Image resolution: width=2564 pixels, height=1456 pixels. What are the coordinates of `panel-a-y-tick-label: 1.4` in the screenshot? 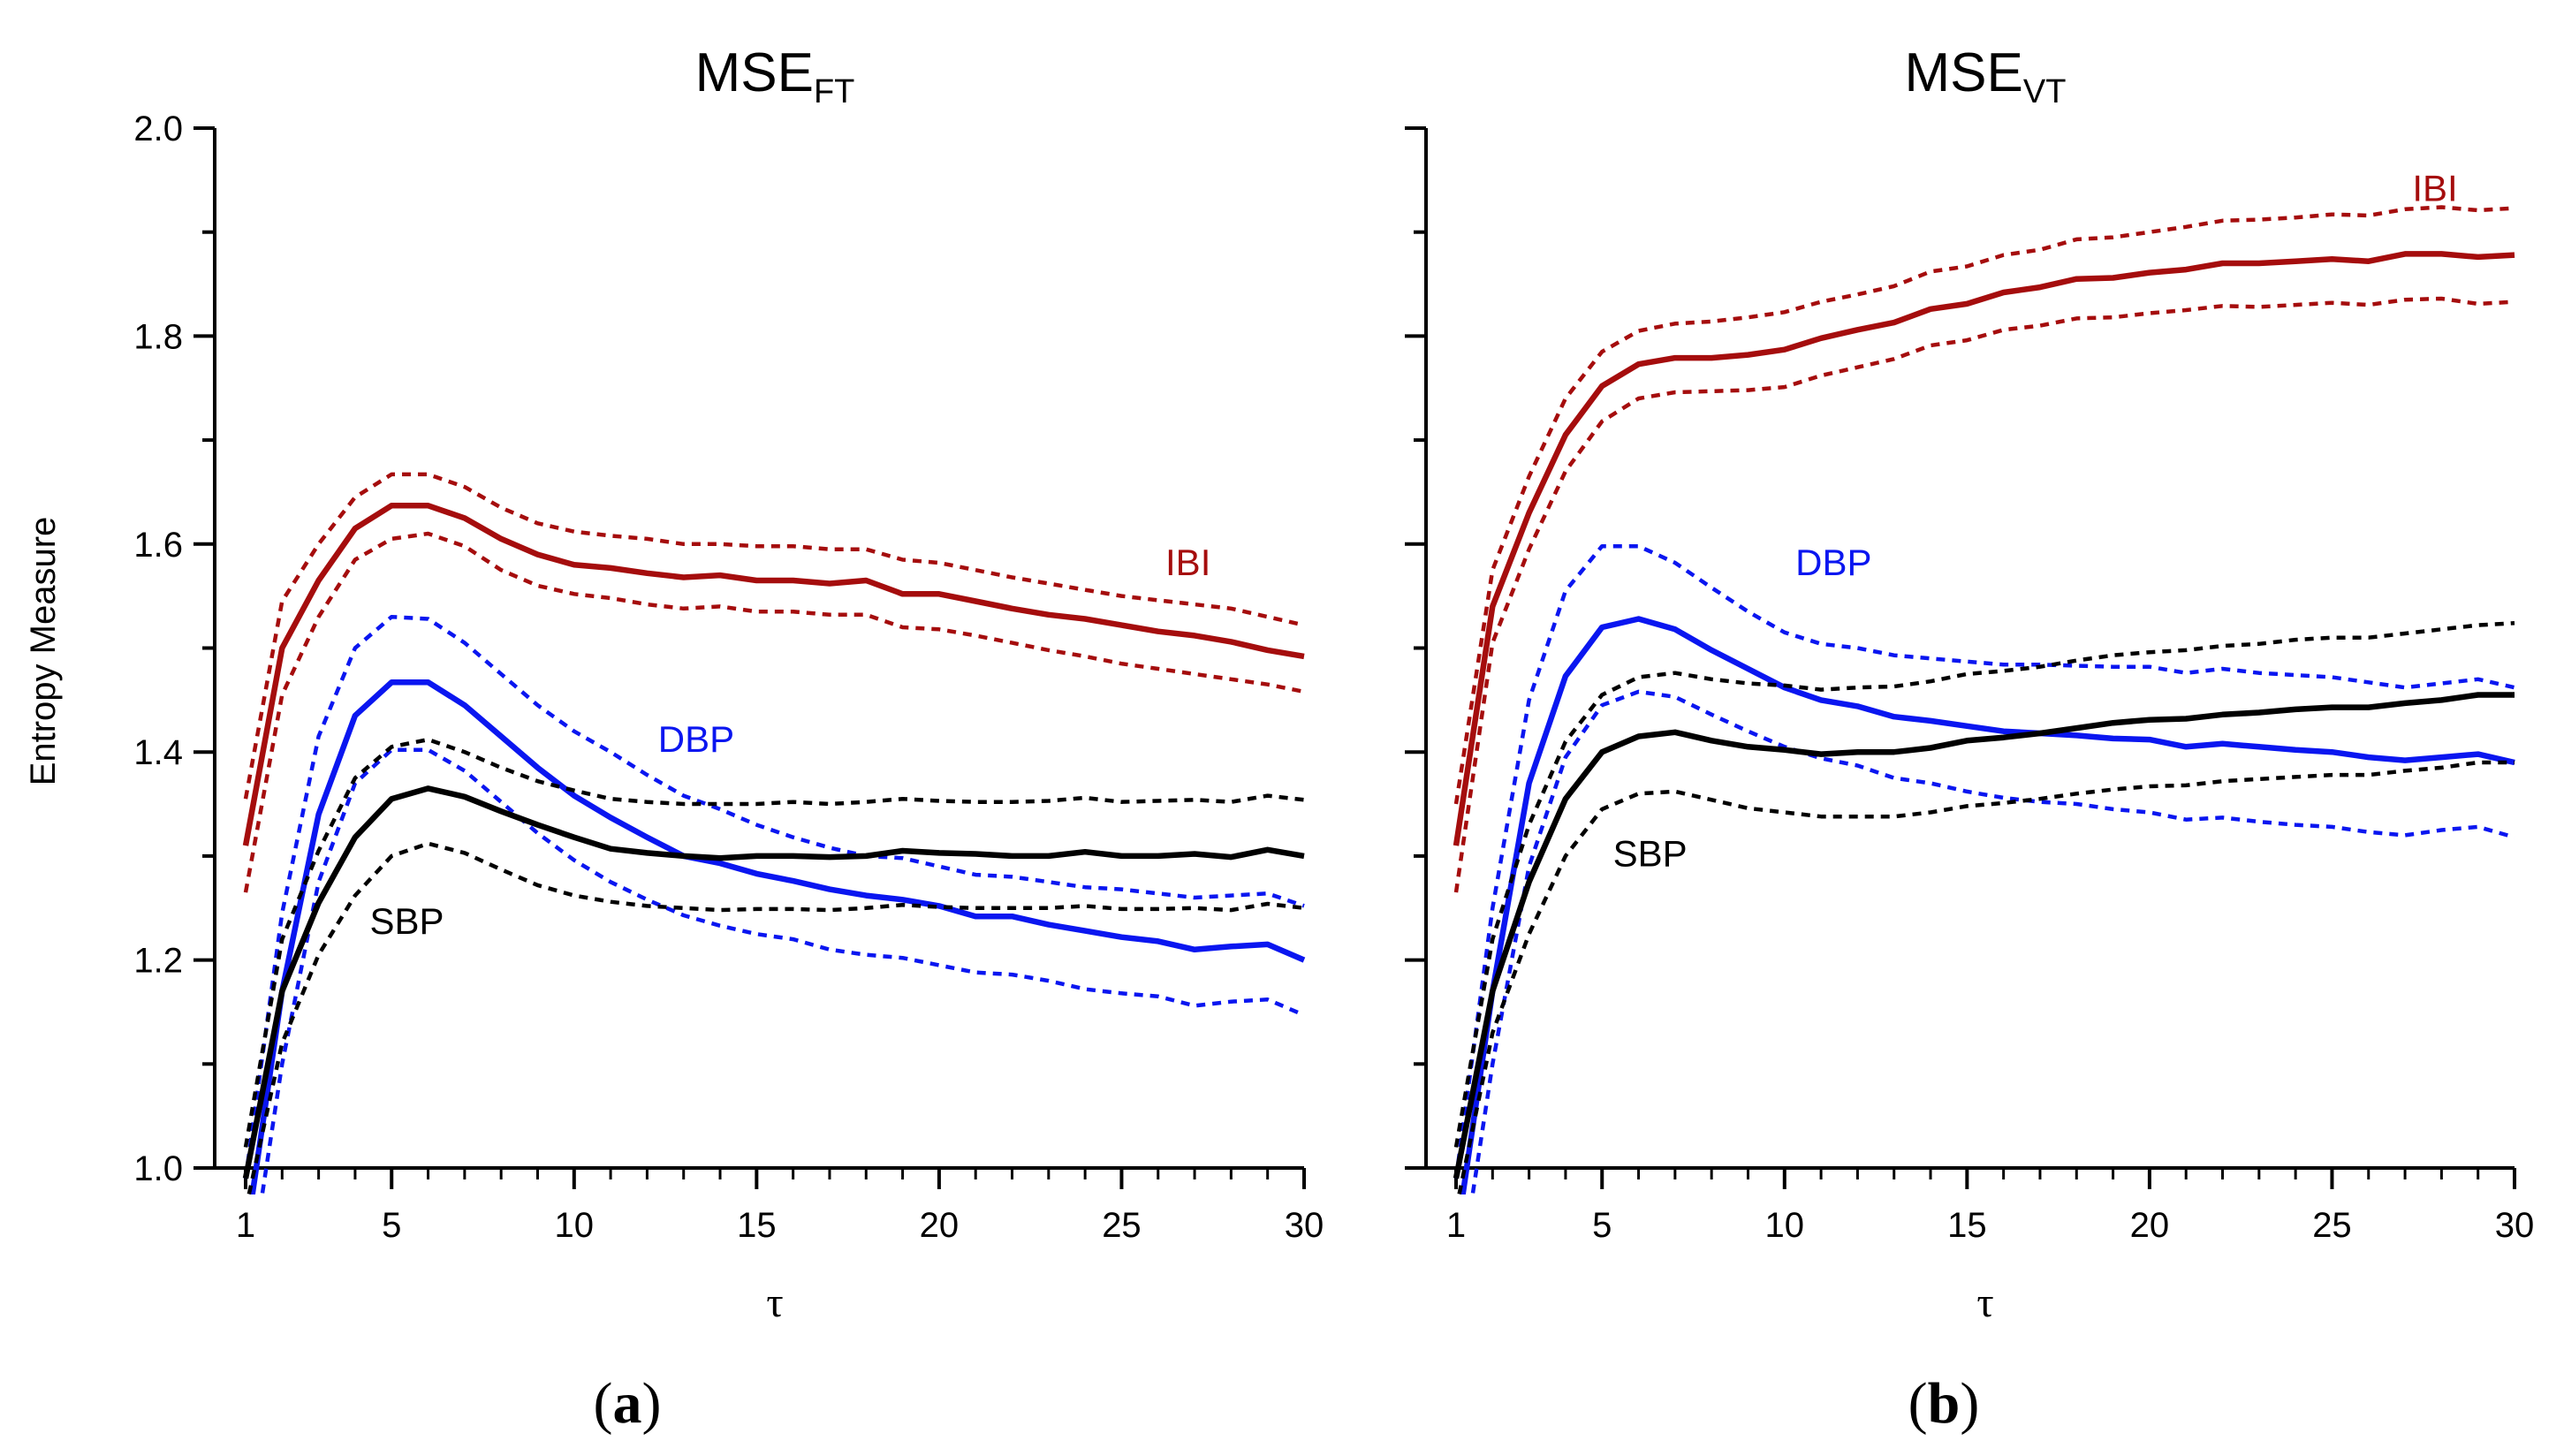 It's located at (158, 752).